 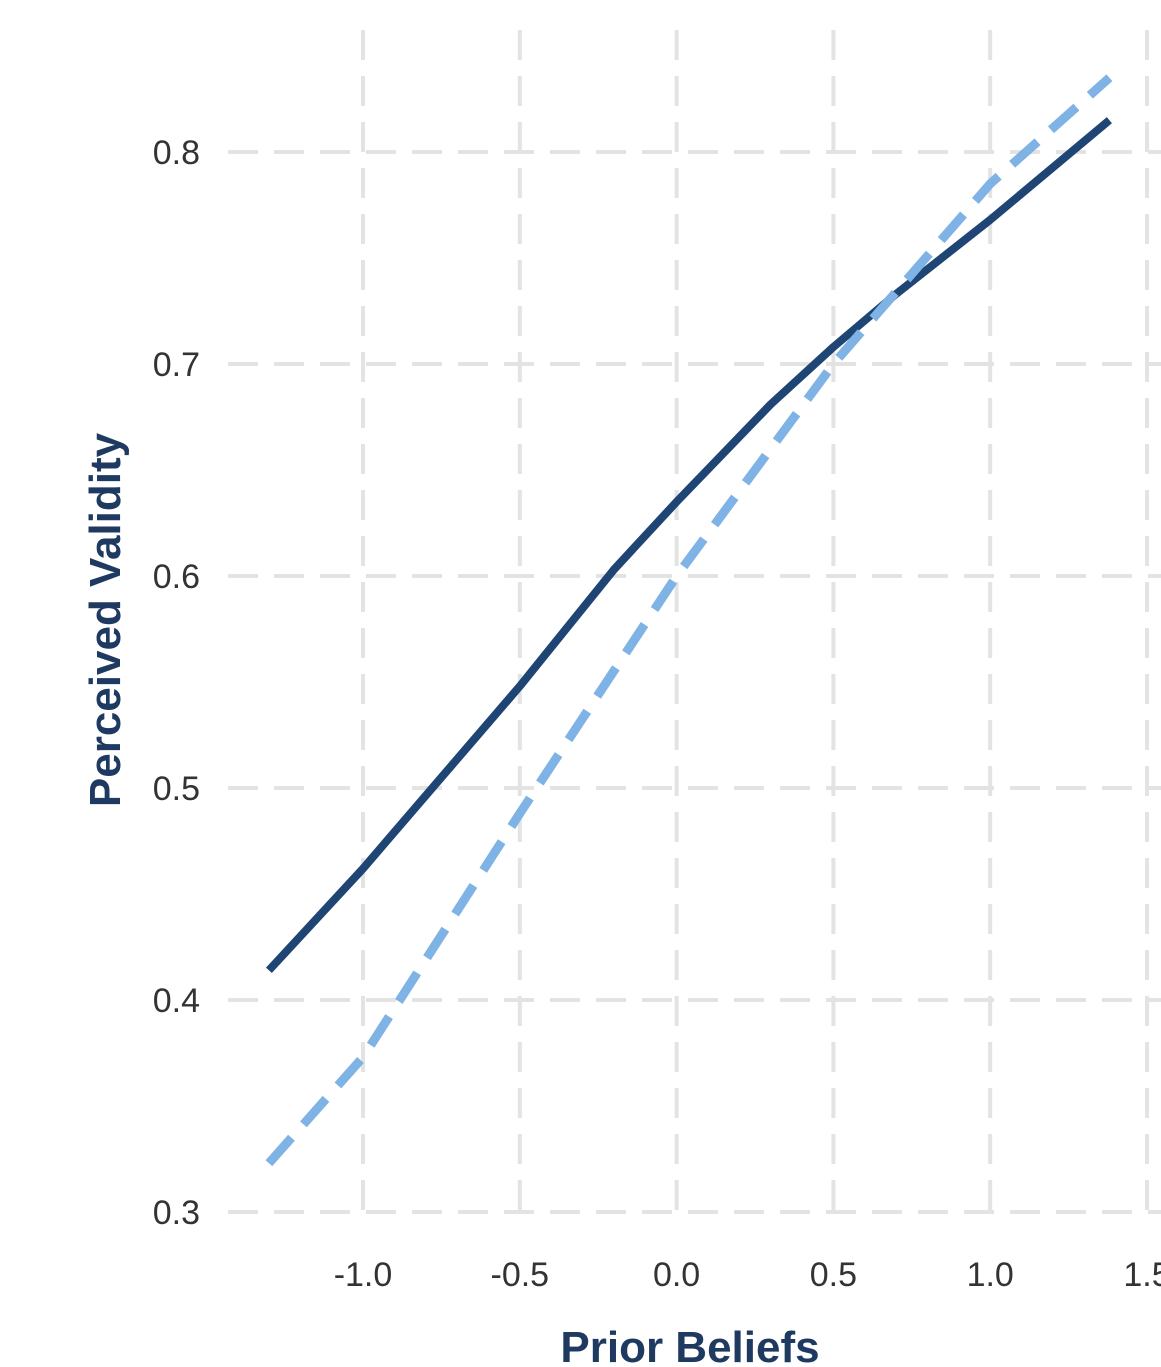 I want to click on x-tick-label: 0.5, so click(x=833, y=1275).